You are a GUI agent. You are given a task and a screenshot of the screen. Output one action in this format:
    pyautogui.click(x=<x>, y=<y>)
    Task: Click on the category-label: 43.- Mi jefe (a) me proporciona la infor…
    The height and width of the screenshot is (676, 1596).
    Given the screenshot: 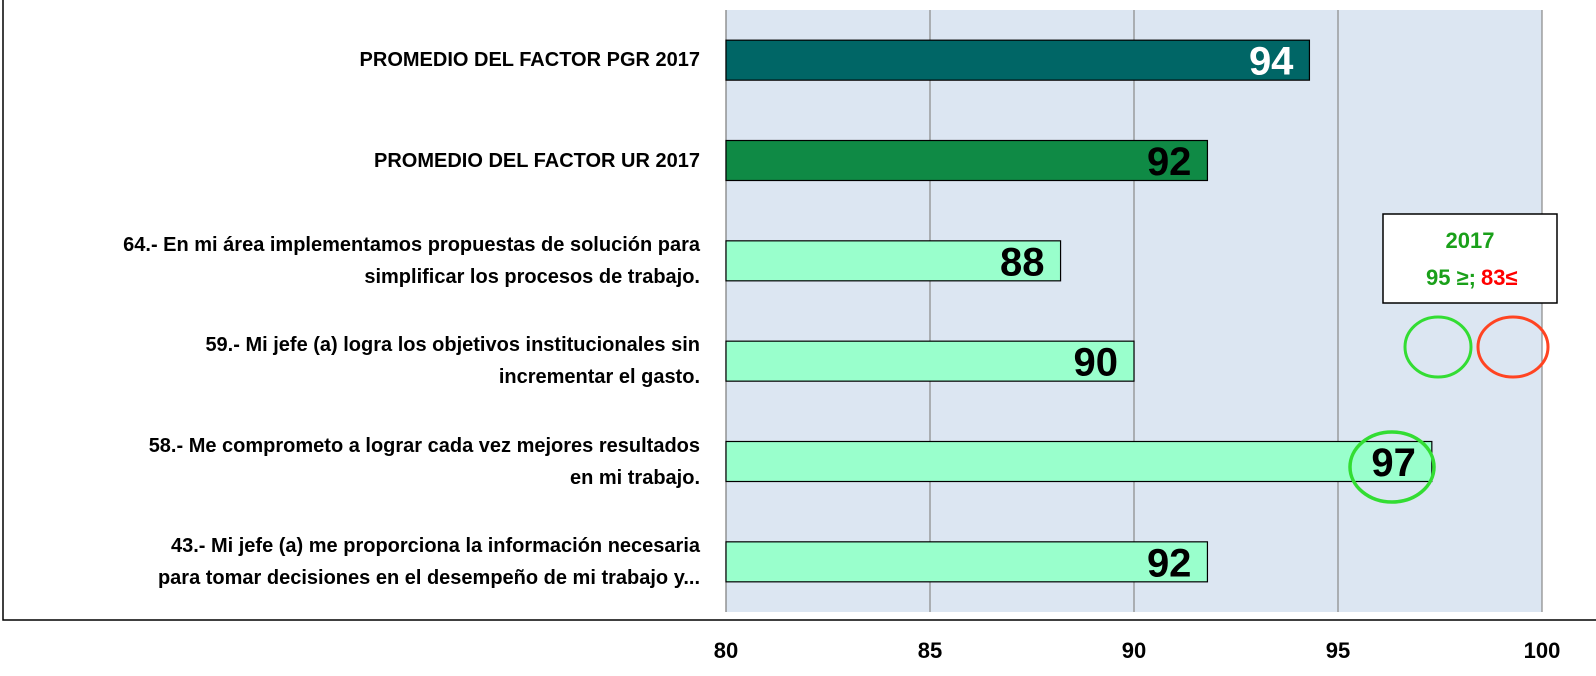 What is the action you would take?
    pyautogui.click(x=428, y=561)
    